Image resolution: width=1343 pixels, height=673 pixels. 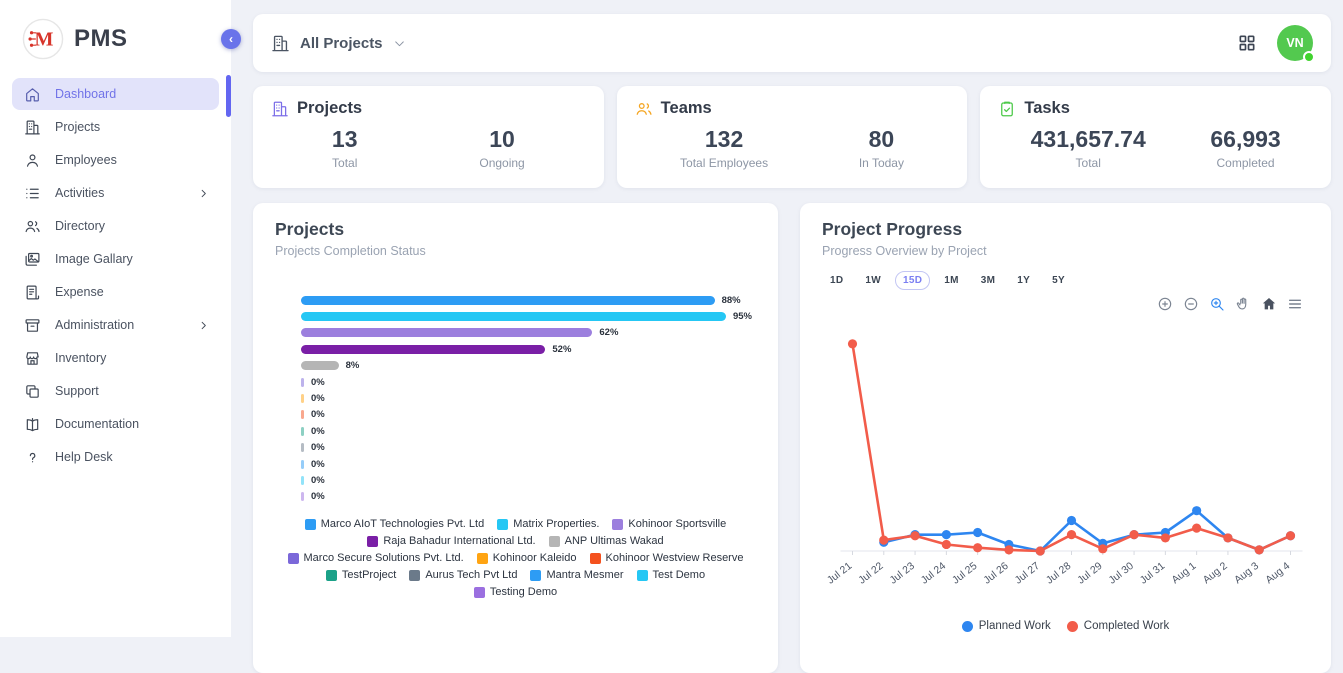 What do you see at coordinates (1246, 573) in the screenshot?
I see `x-axis-label: Aug 3` at bounding box center [1246, 573].